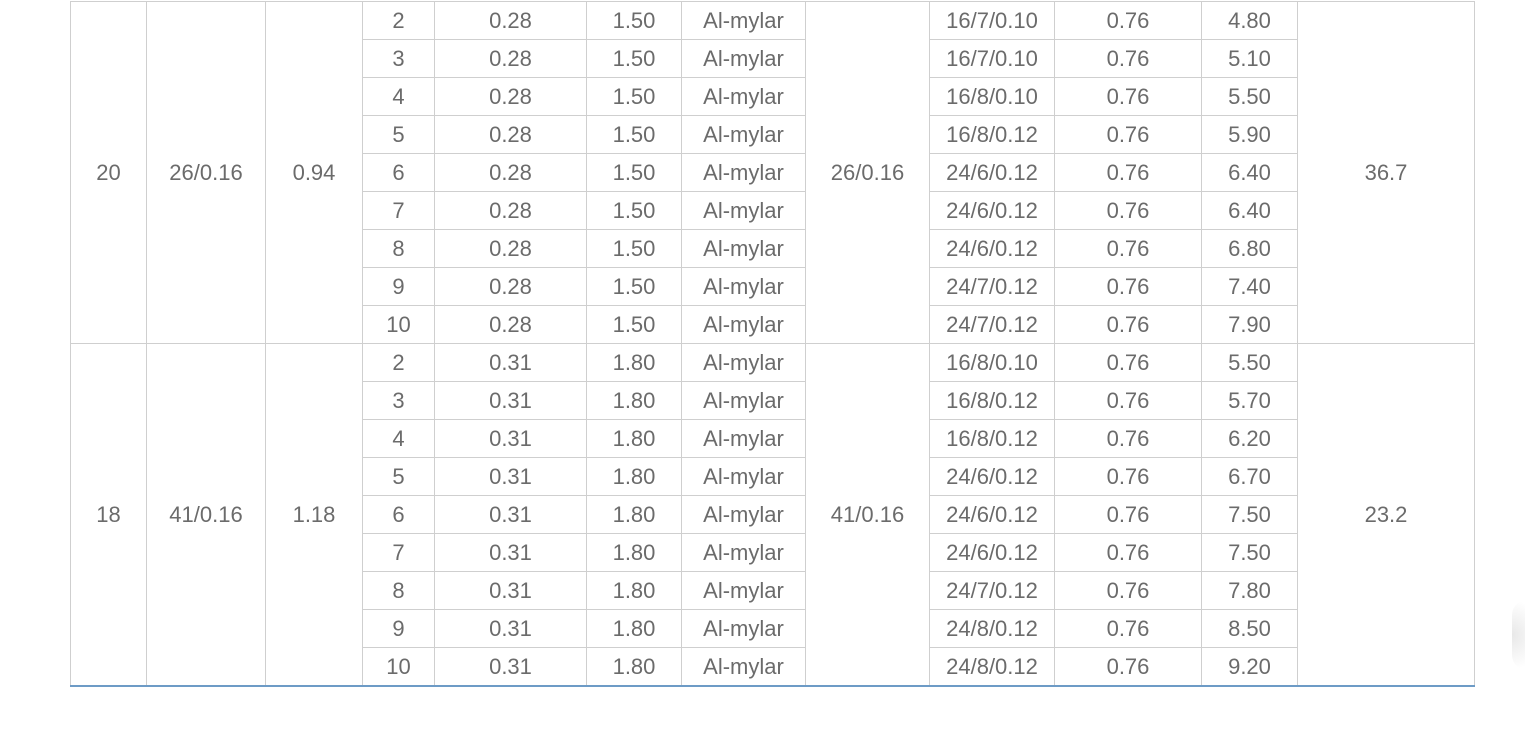 The width and height of the screenshot is (1525, 730). Describe the element at coordinates (992, 400) in the screenshot. I see `braid-cell: 16/8/0.12` at that location.